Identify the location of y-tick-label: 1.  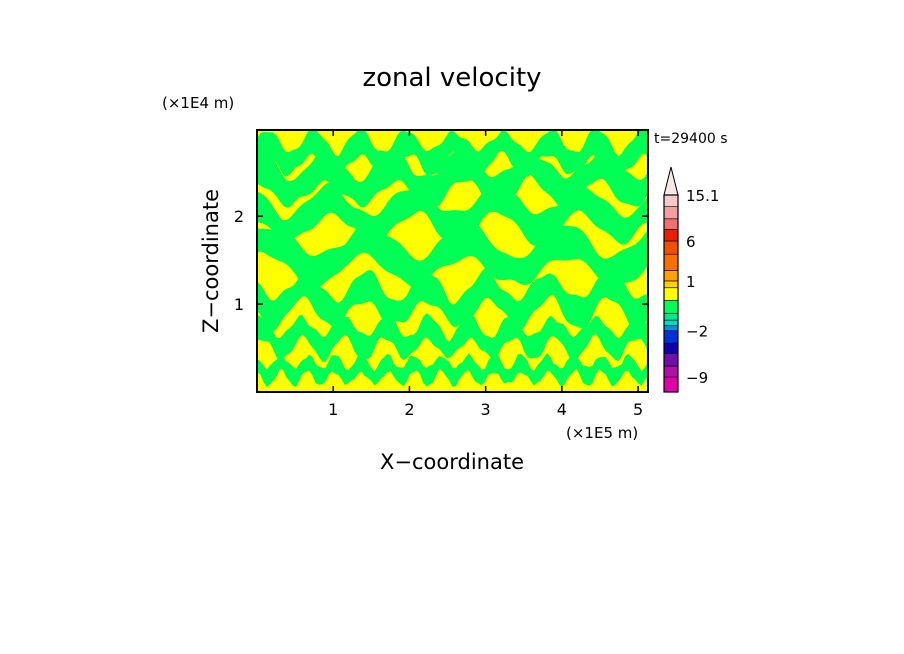
(239, 304).